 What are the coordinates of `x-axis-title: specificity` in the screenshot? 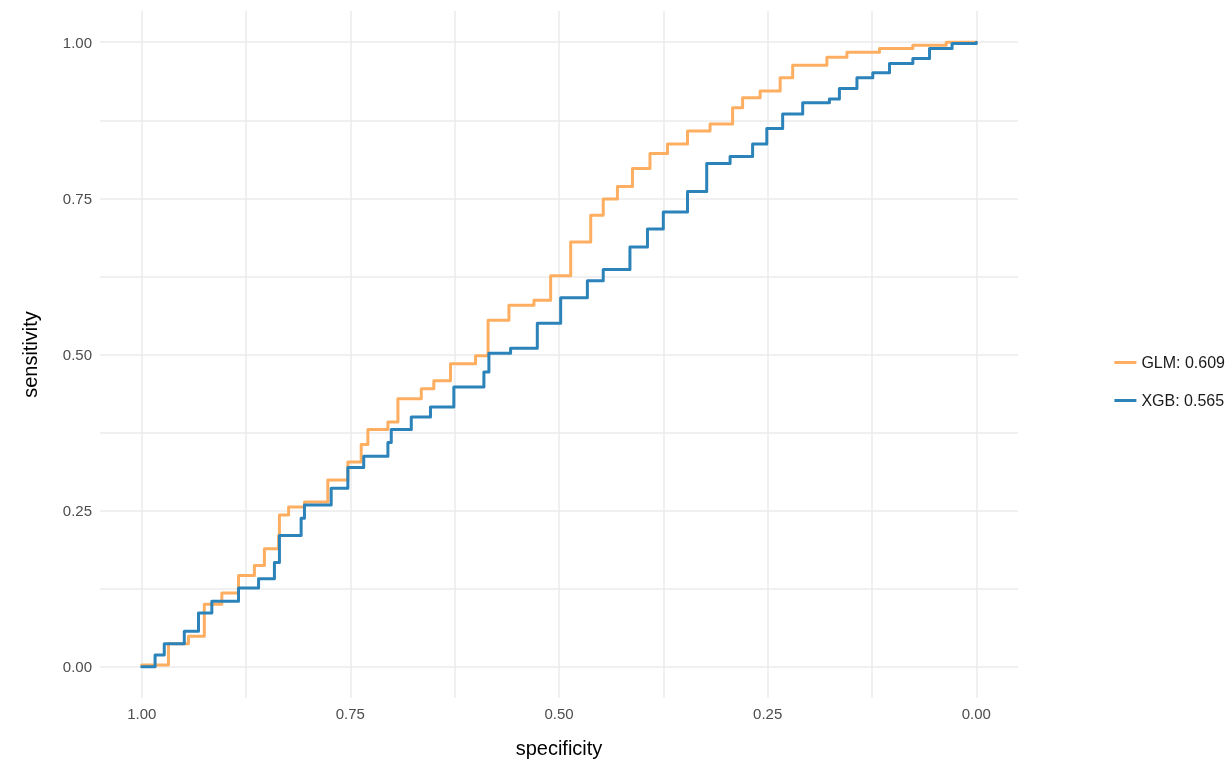 It's located at (559, 748).